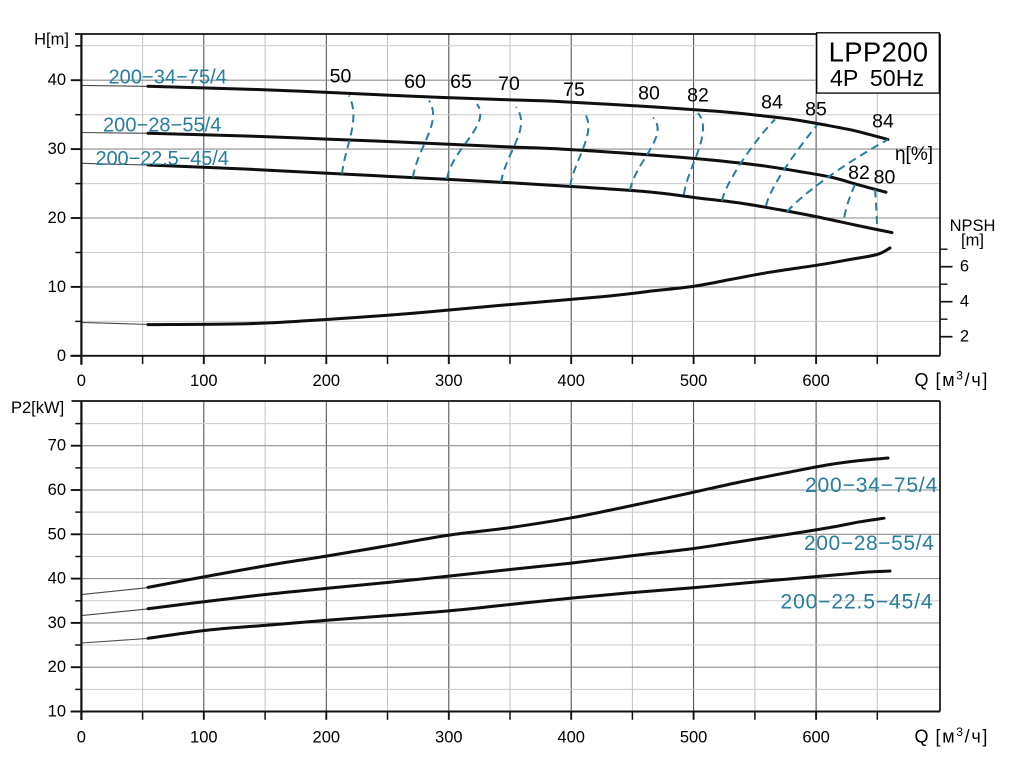 The image size is (1032, 772). What do you see at coordinates (914, 154) in the screenshot?
I see `svg-text: η[%]` at bounding box center [914, 154].